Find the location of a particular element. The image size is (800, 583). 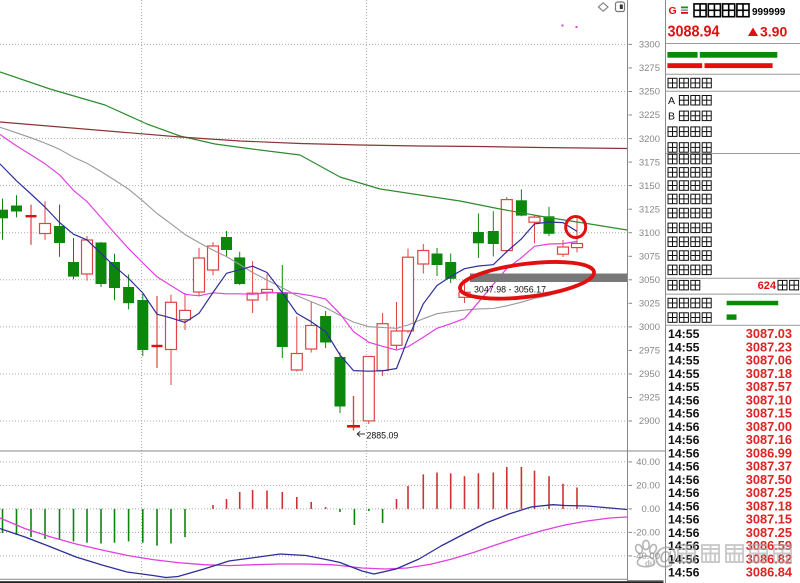

svg-text: 3087.10 is located at coordinates (769, 399).